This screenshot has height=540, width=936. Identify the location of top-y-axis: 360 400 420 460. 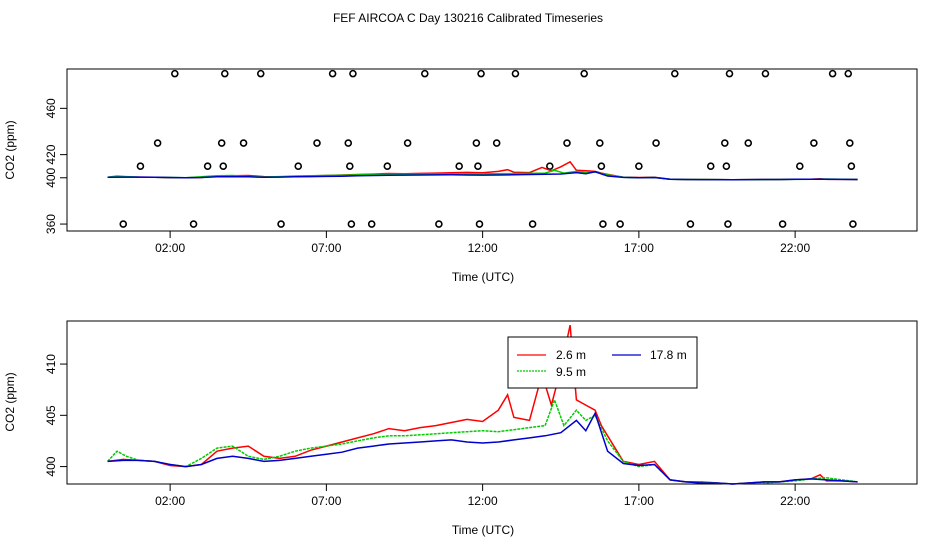
(55, 166).